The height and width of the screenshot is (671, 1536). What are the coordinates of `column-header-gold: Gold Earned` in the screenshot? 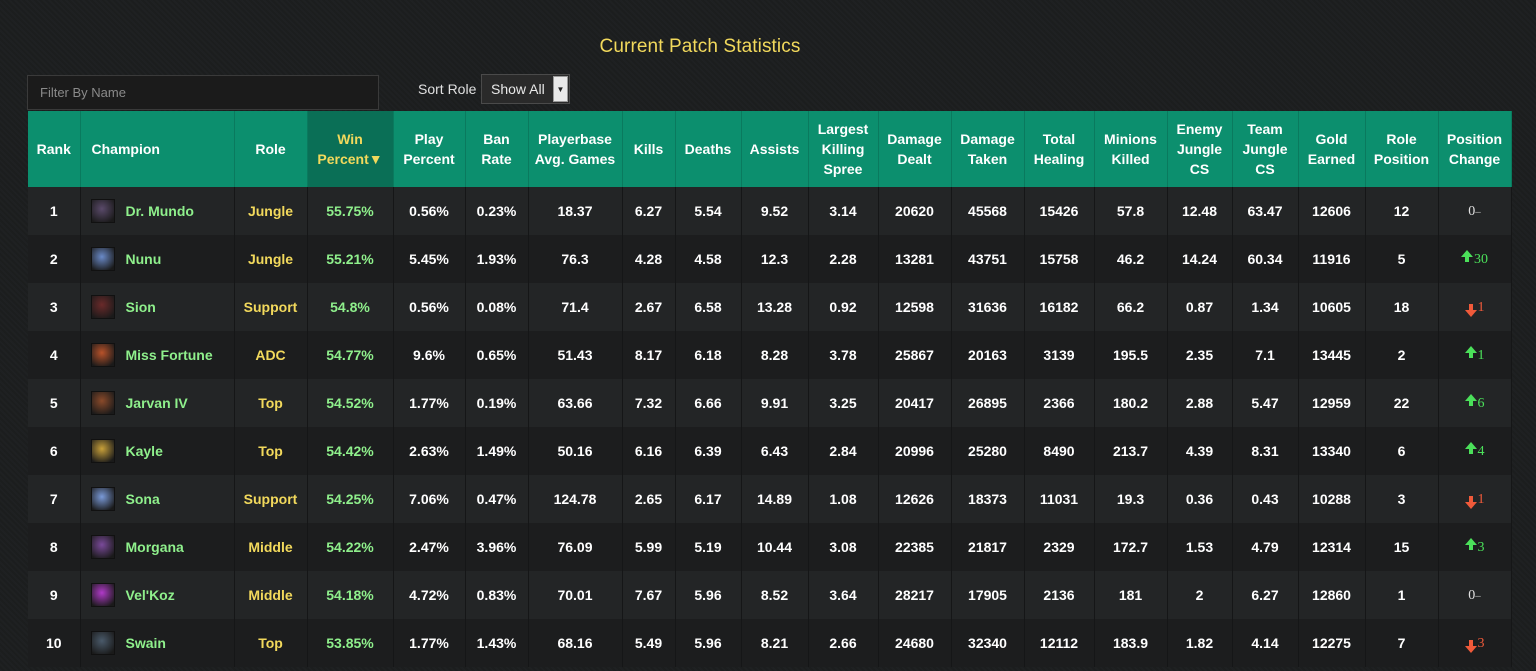 It's located at (1332, 149).